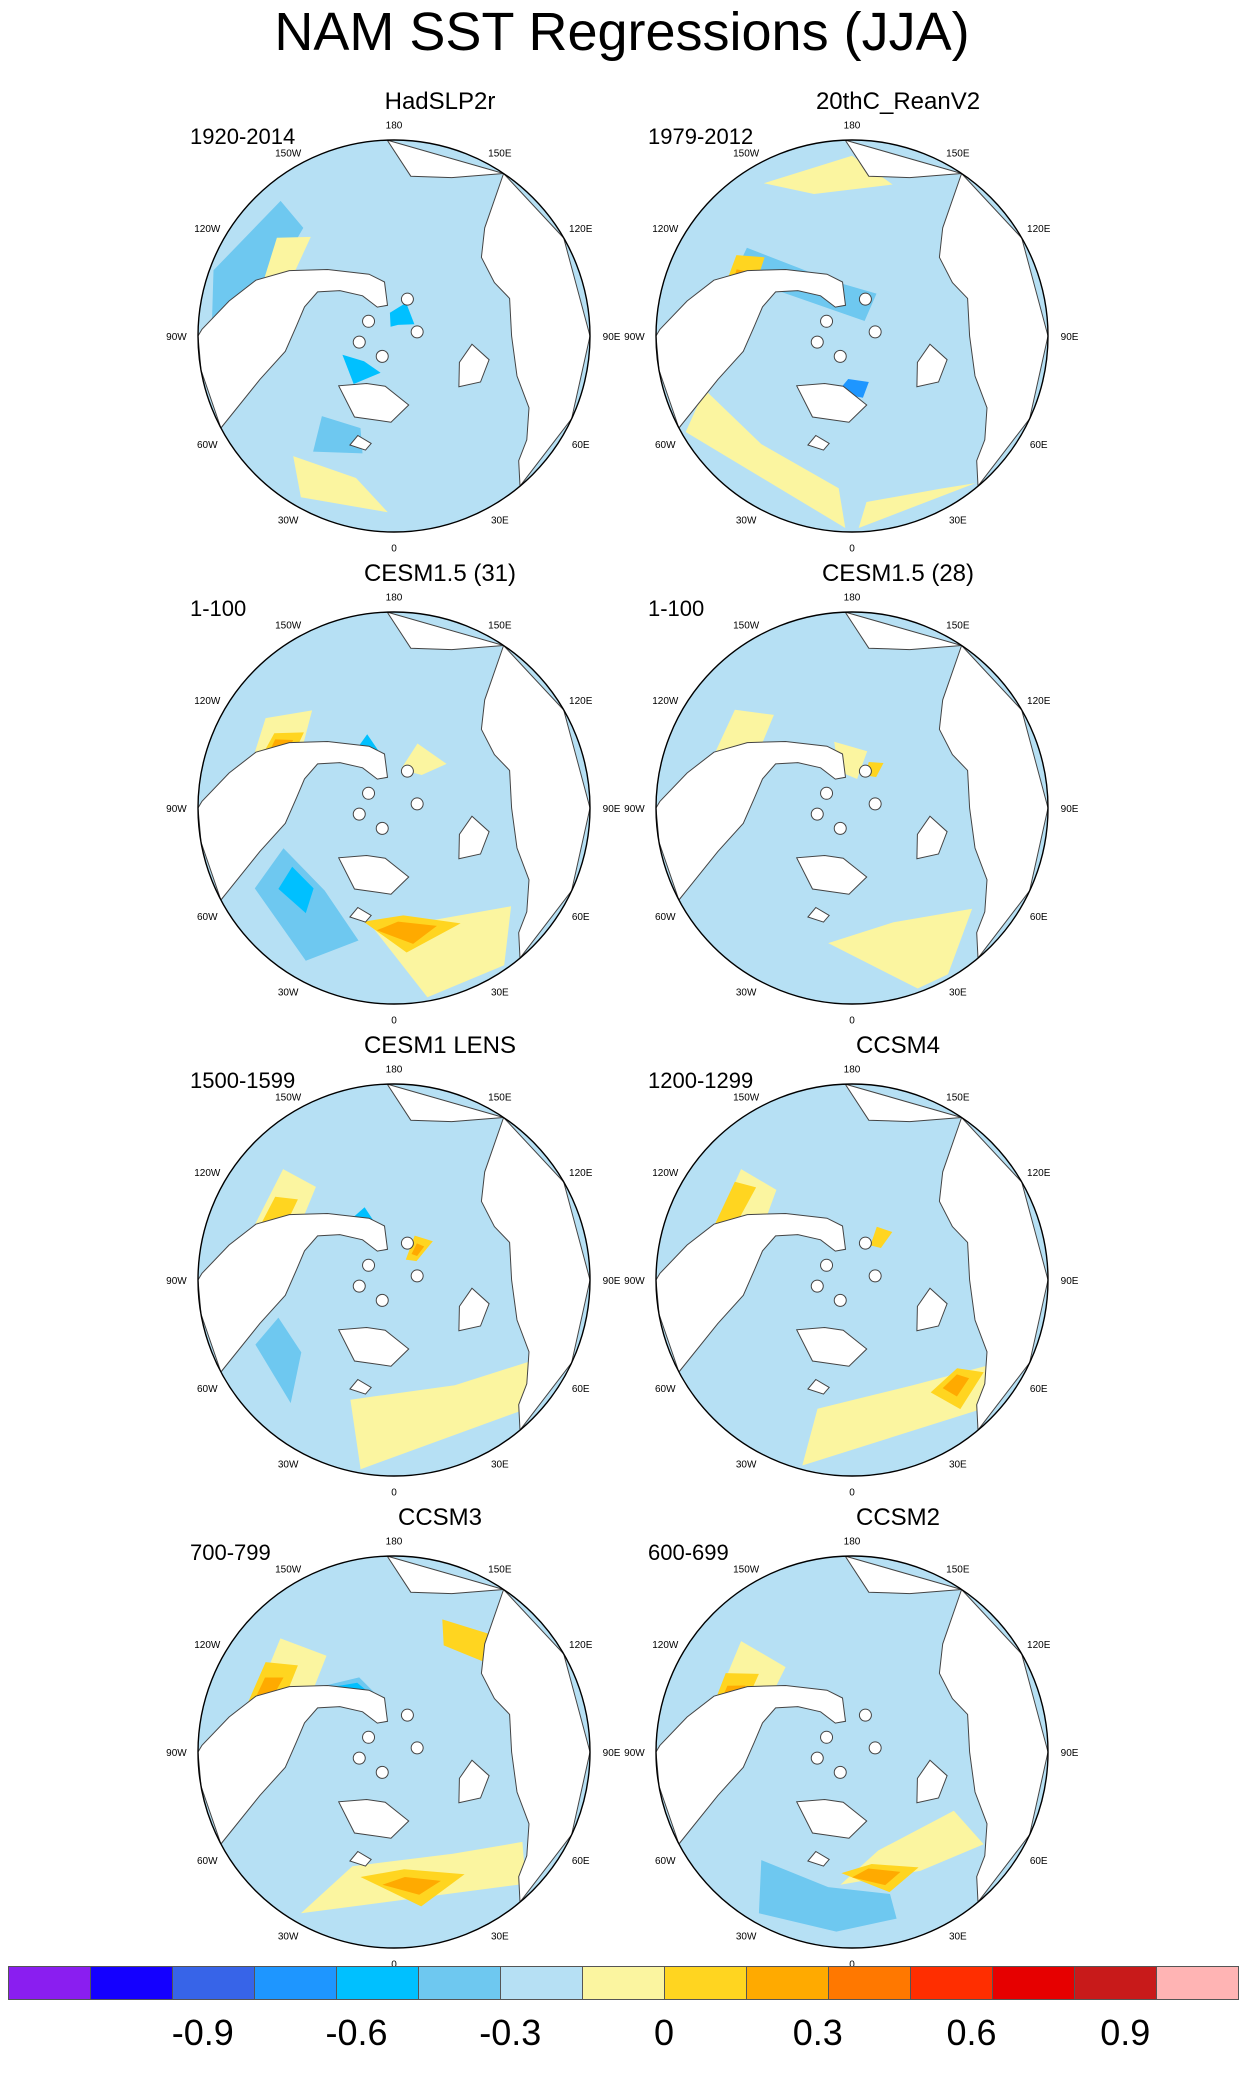 Image resolution: width=1244 pixels, height=2086 pixels. Describe the element at coordinates (230, 1552) in the screenshot. I see `panel-period: 700-799` at that location.